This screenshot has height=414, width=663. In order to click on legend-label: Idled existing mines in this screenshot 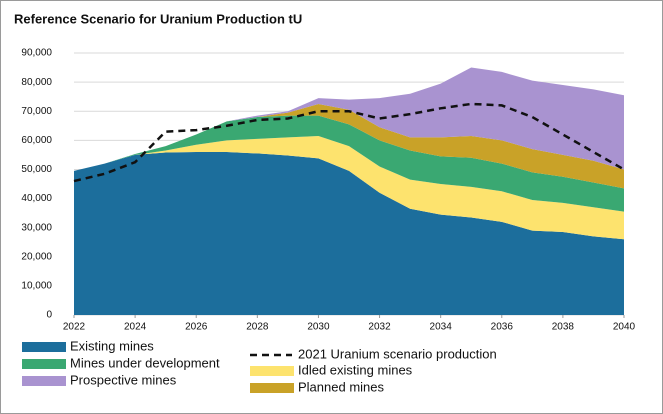, I will do `click(355, 369)`.